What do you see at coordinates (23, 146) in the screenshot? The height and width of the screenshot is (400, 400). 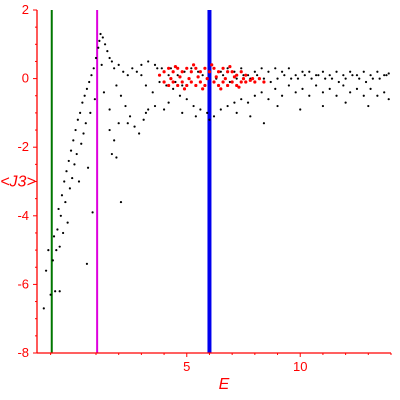 I see `y-tick-label: -2` at bounding box center [23, 146].